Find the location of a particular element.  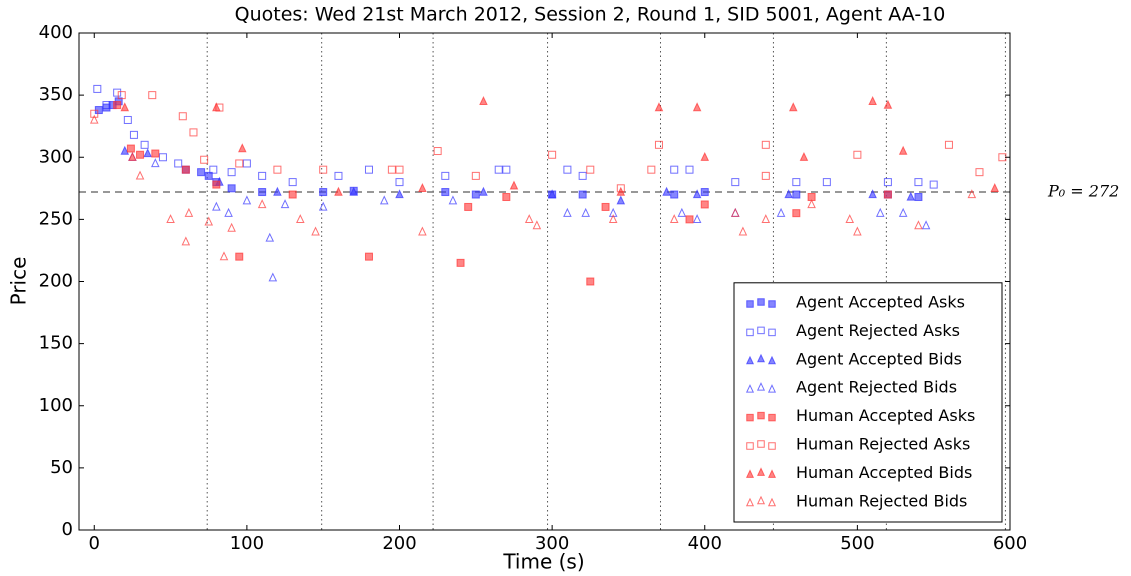

y-tick-label: 50 is located at coordinates (61, 467).